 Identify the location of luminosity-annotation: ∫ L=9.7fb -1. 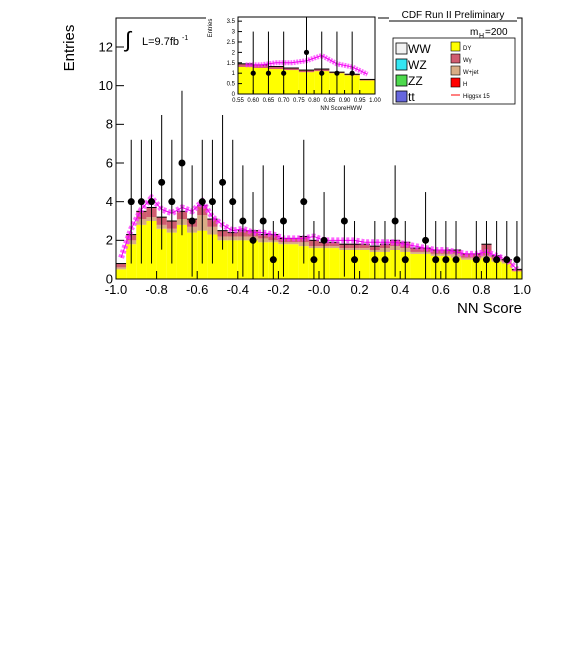
(155, 39).